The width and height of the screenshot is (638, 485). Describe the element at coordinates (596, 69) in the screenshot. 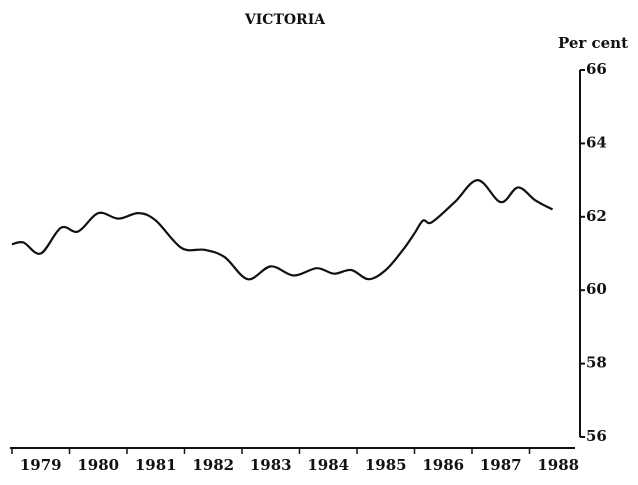

I see `y-tick-label: 66` at that location.